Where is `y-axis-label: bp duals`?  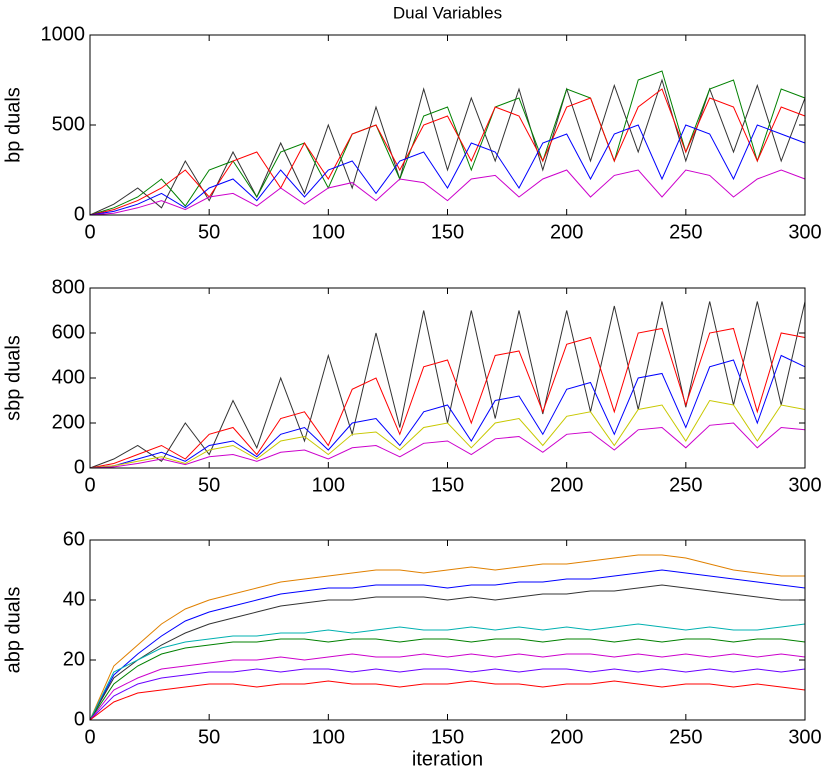 y-axis-label: bp duals is located at coordinates (13, 125).